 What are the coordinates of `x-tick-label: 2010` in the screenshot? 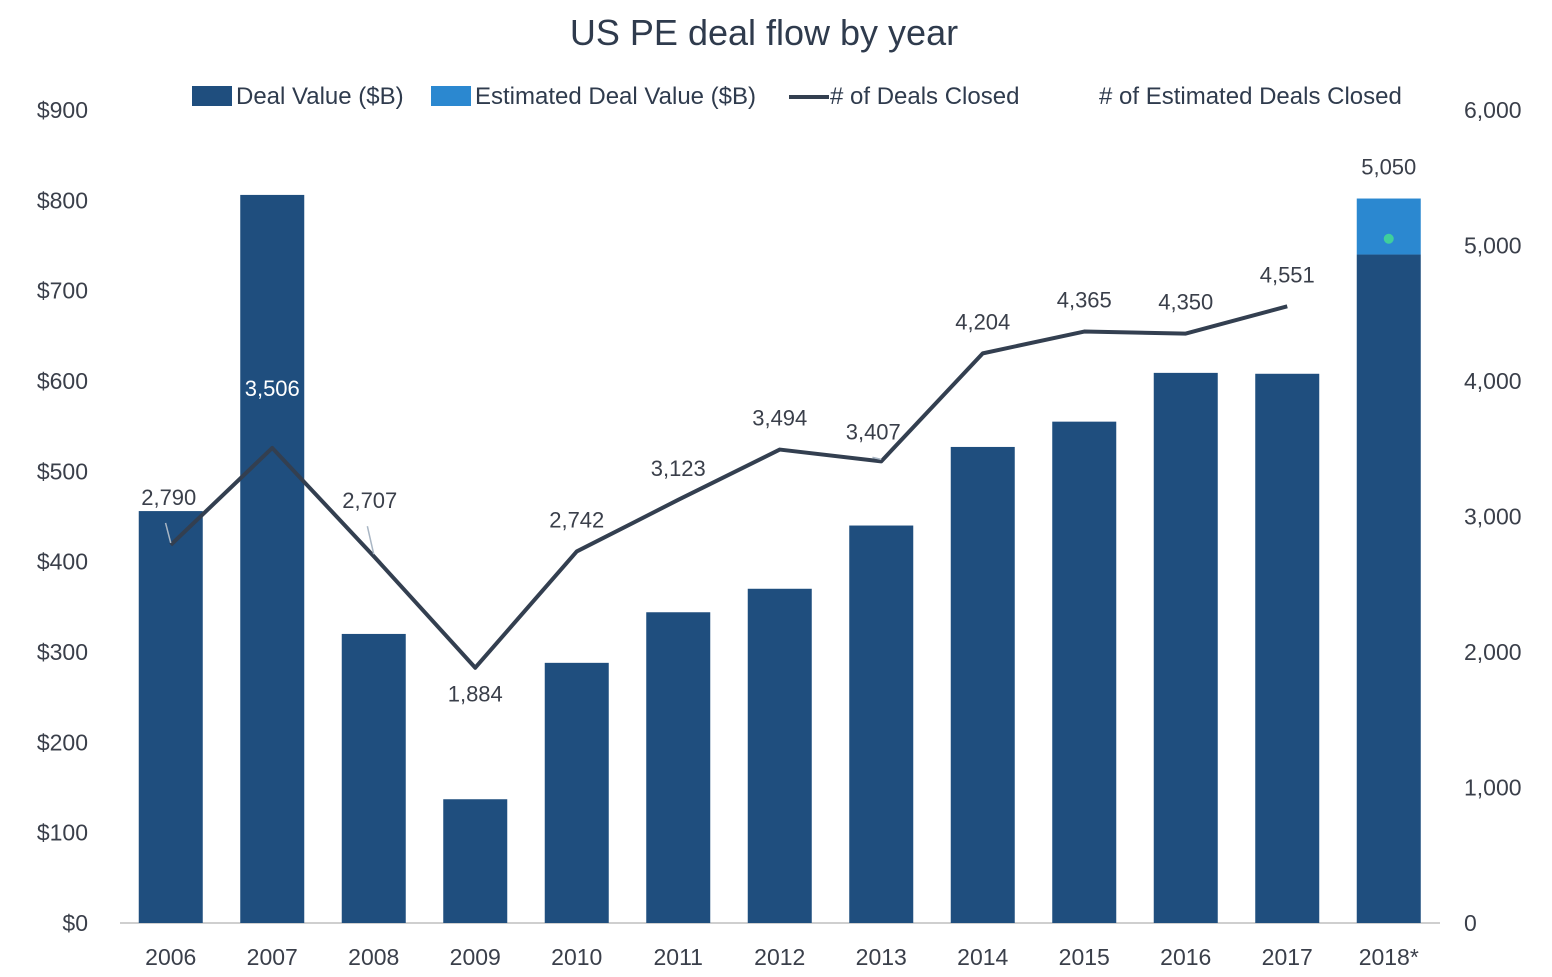 It's located at (576, 957).